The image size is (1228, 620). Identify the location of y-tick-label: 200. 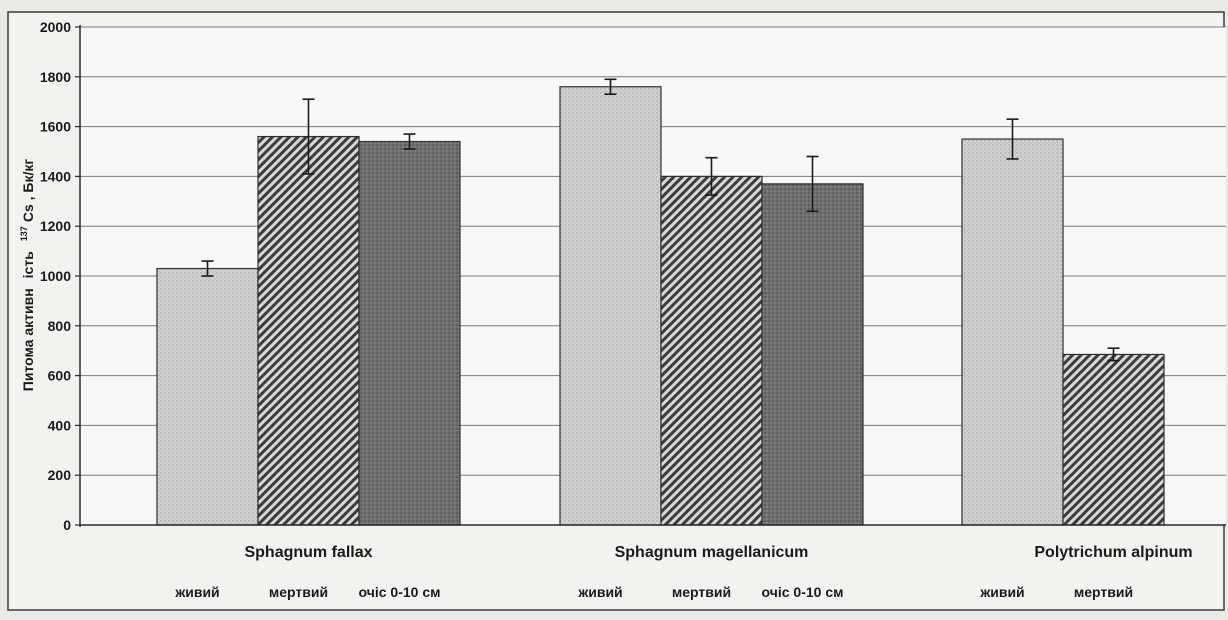
(60, 475).